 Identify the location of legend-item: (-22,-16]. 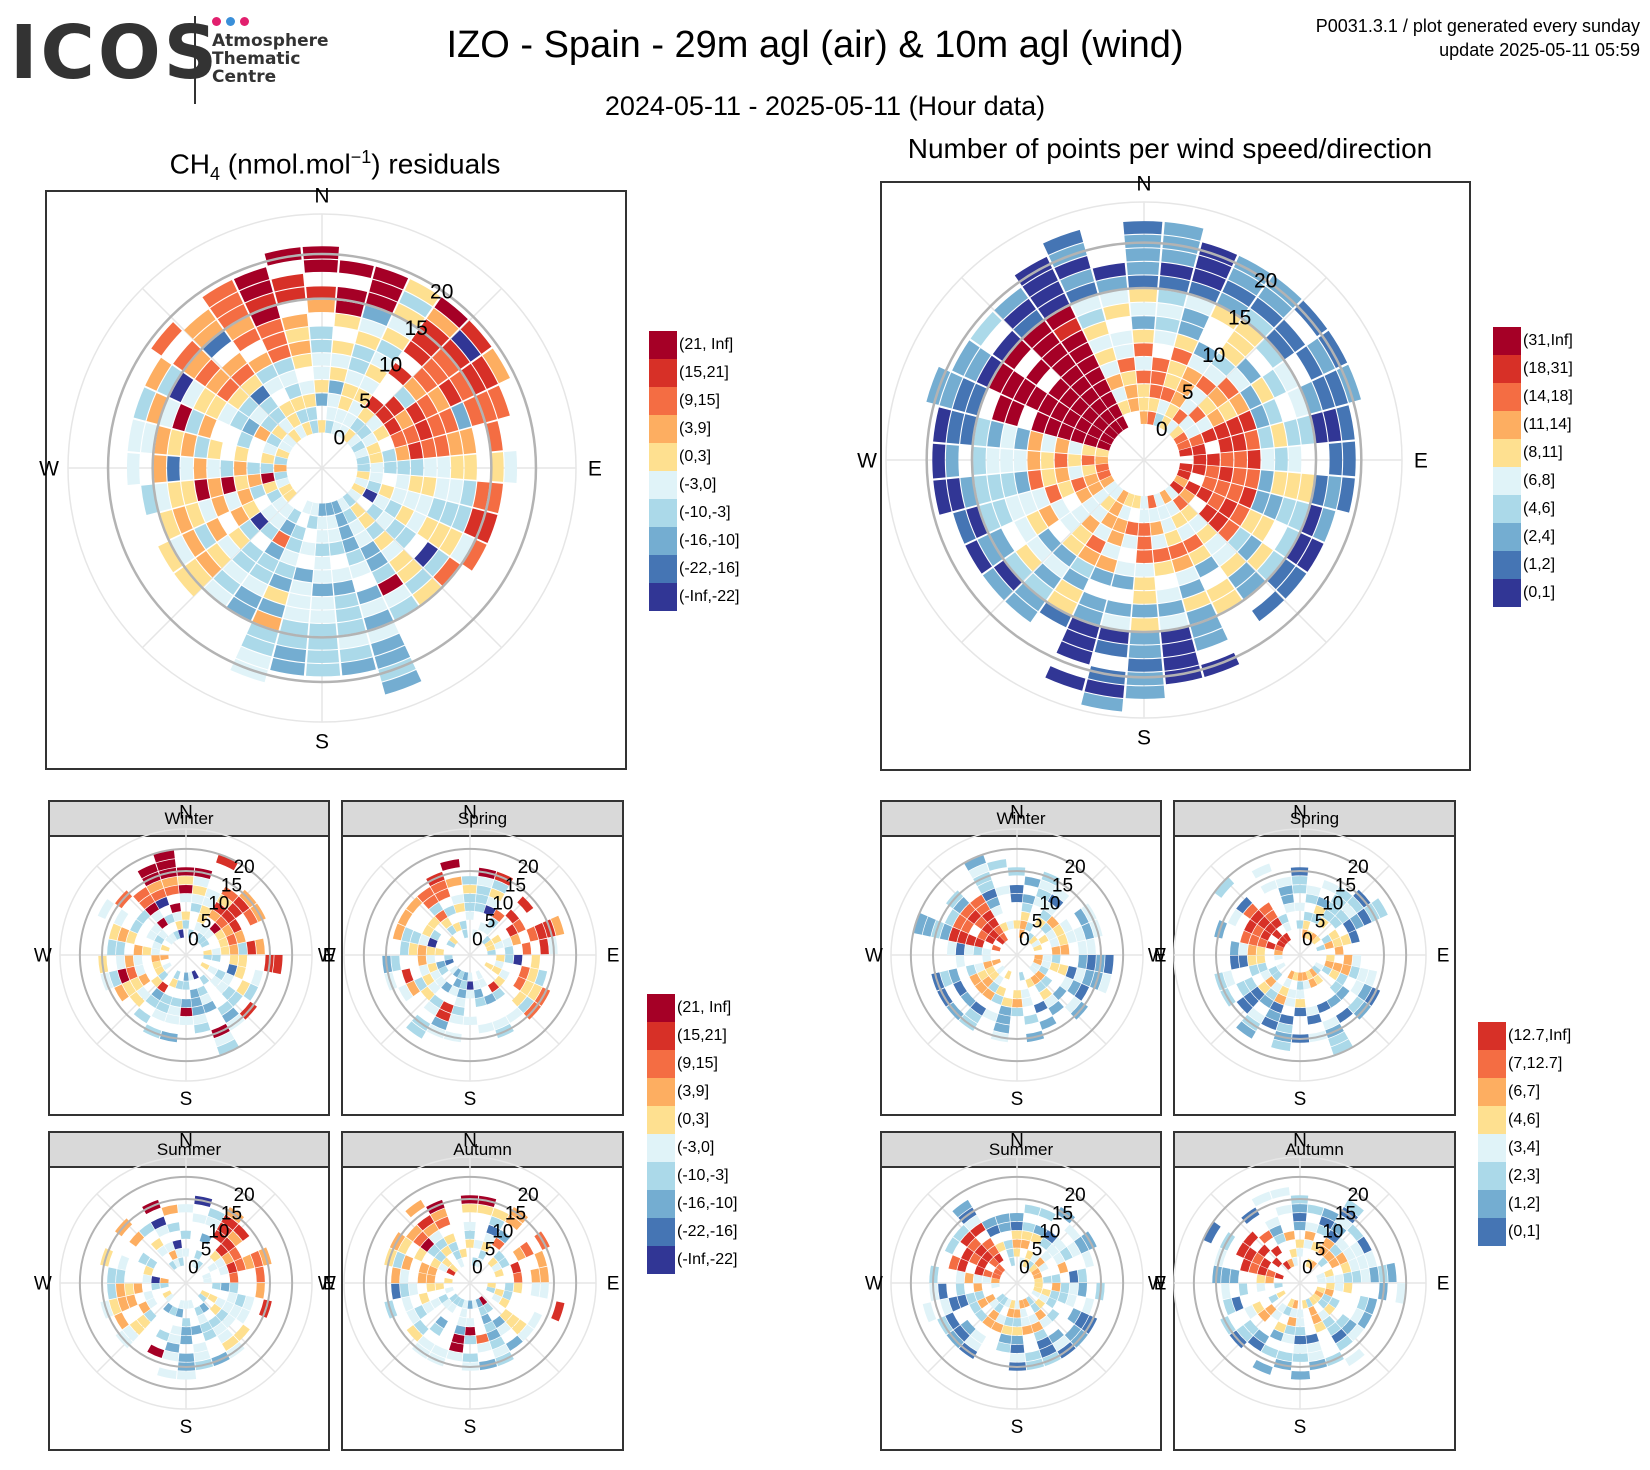
(692, 1232).